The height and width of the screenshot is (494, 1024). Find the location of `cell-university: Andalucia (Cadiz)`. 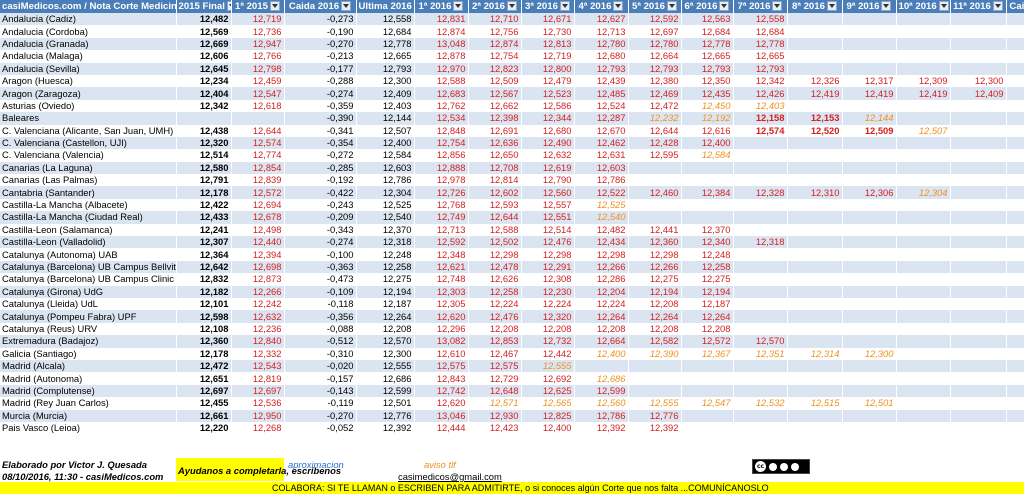

cell-university: Andalucia (Cadiz) is located at coordinates (88, 19).